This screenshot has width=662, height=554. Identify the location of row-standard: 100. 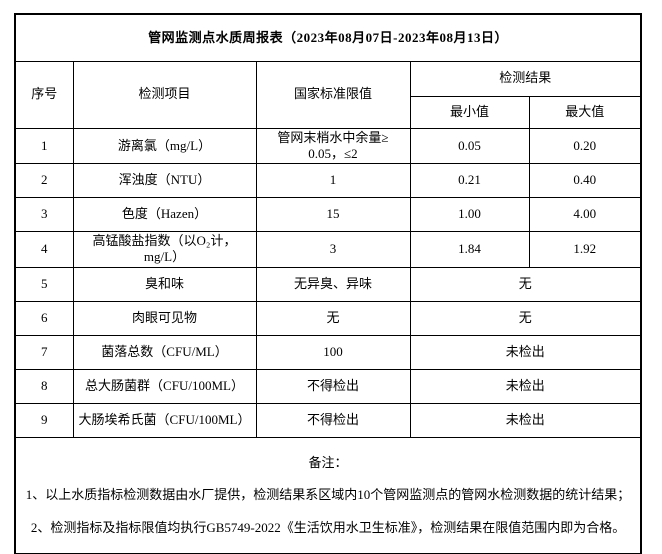
(333, 352).